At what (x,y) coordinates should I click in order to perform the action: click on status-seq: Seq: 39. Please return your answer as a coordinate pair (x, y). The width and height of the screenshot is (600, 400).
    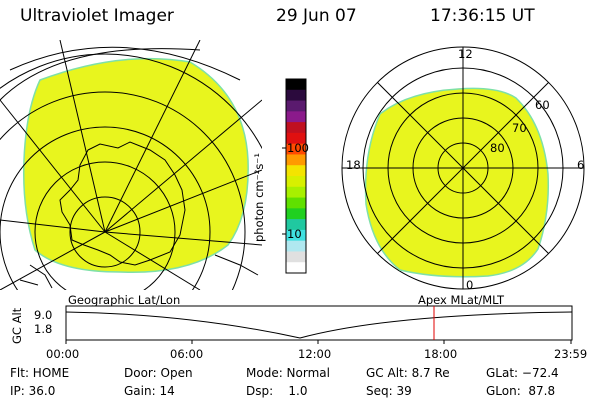
    Looking at the image, I should click on (389, 391).